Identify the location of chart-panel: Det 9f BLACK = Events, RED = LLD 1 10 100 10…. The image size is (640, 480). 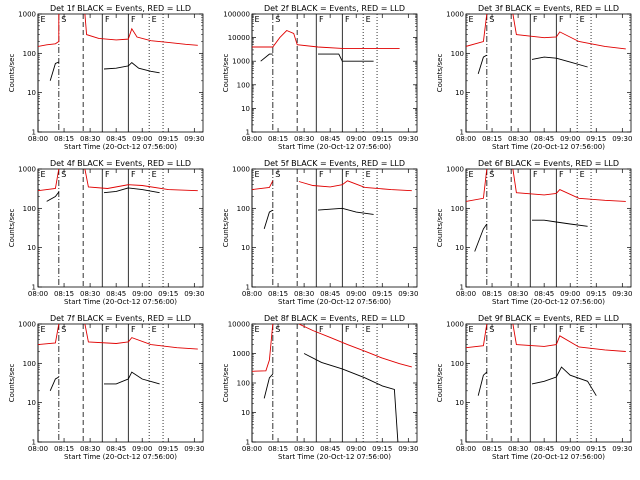
(534, 387).